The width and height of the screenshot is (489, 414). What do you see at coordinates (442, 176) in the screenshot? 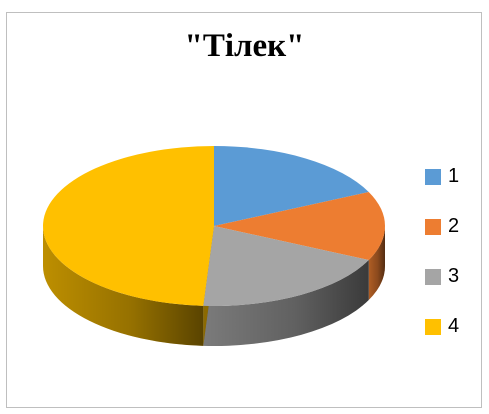
I see `legend-item: 1` at bounding box center [442, 176].